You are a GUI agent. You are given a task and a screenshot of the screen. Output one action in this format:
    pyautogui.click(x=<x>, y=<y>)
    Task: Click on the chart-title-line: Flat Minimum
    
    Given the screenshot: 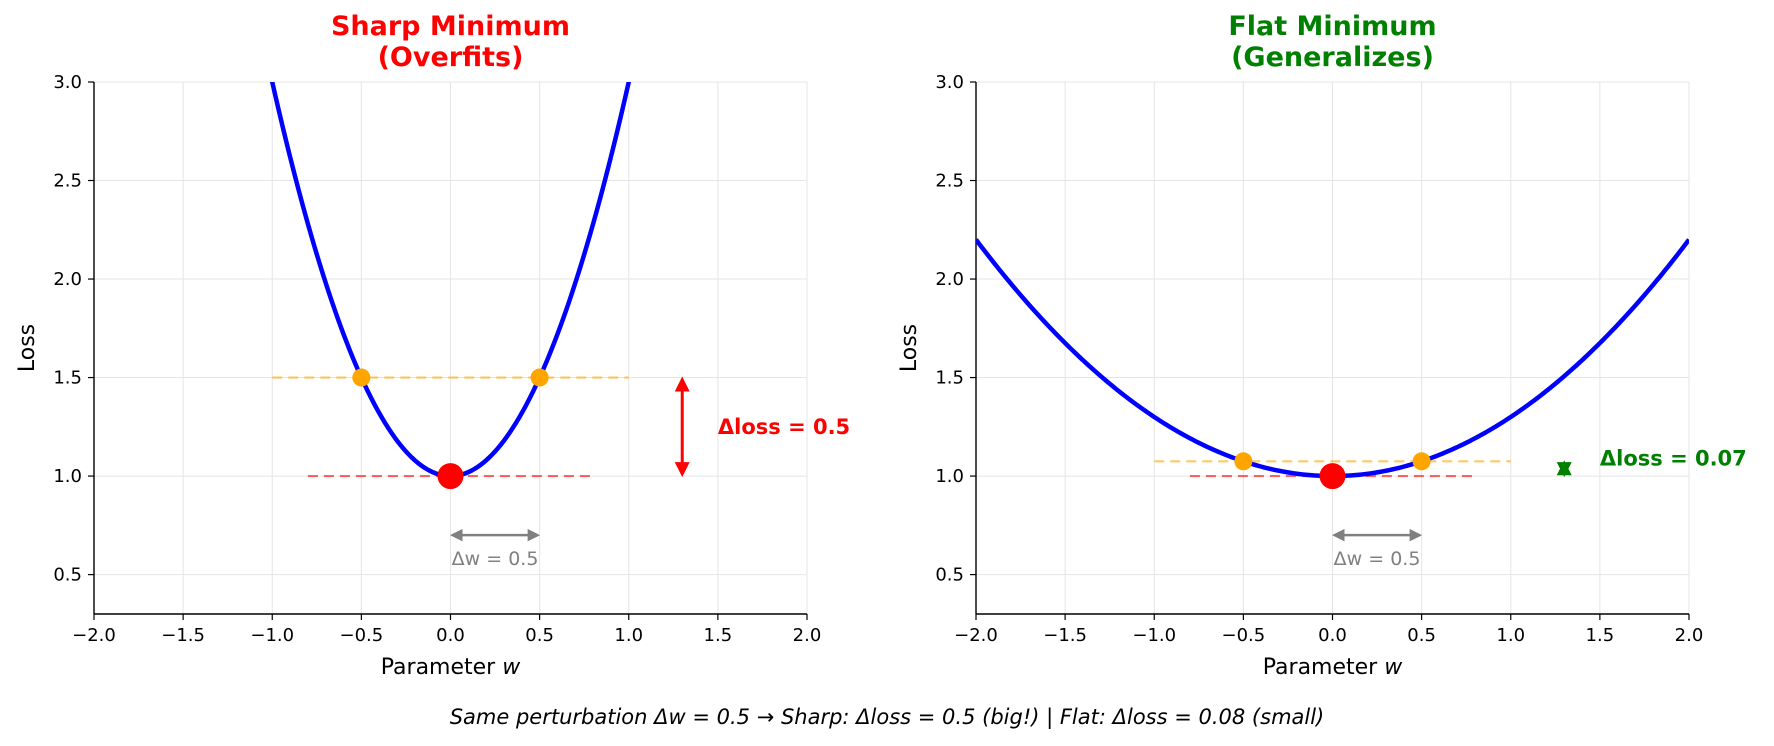 What is the action you would take?
    pyautogui.click(x=1332, y=26)
    